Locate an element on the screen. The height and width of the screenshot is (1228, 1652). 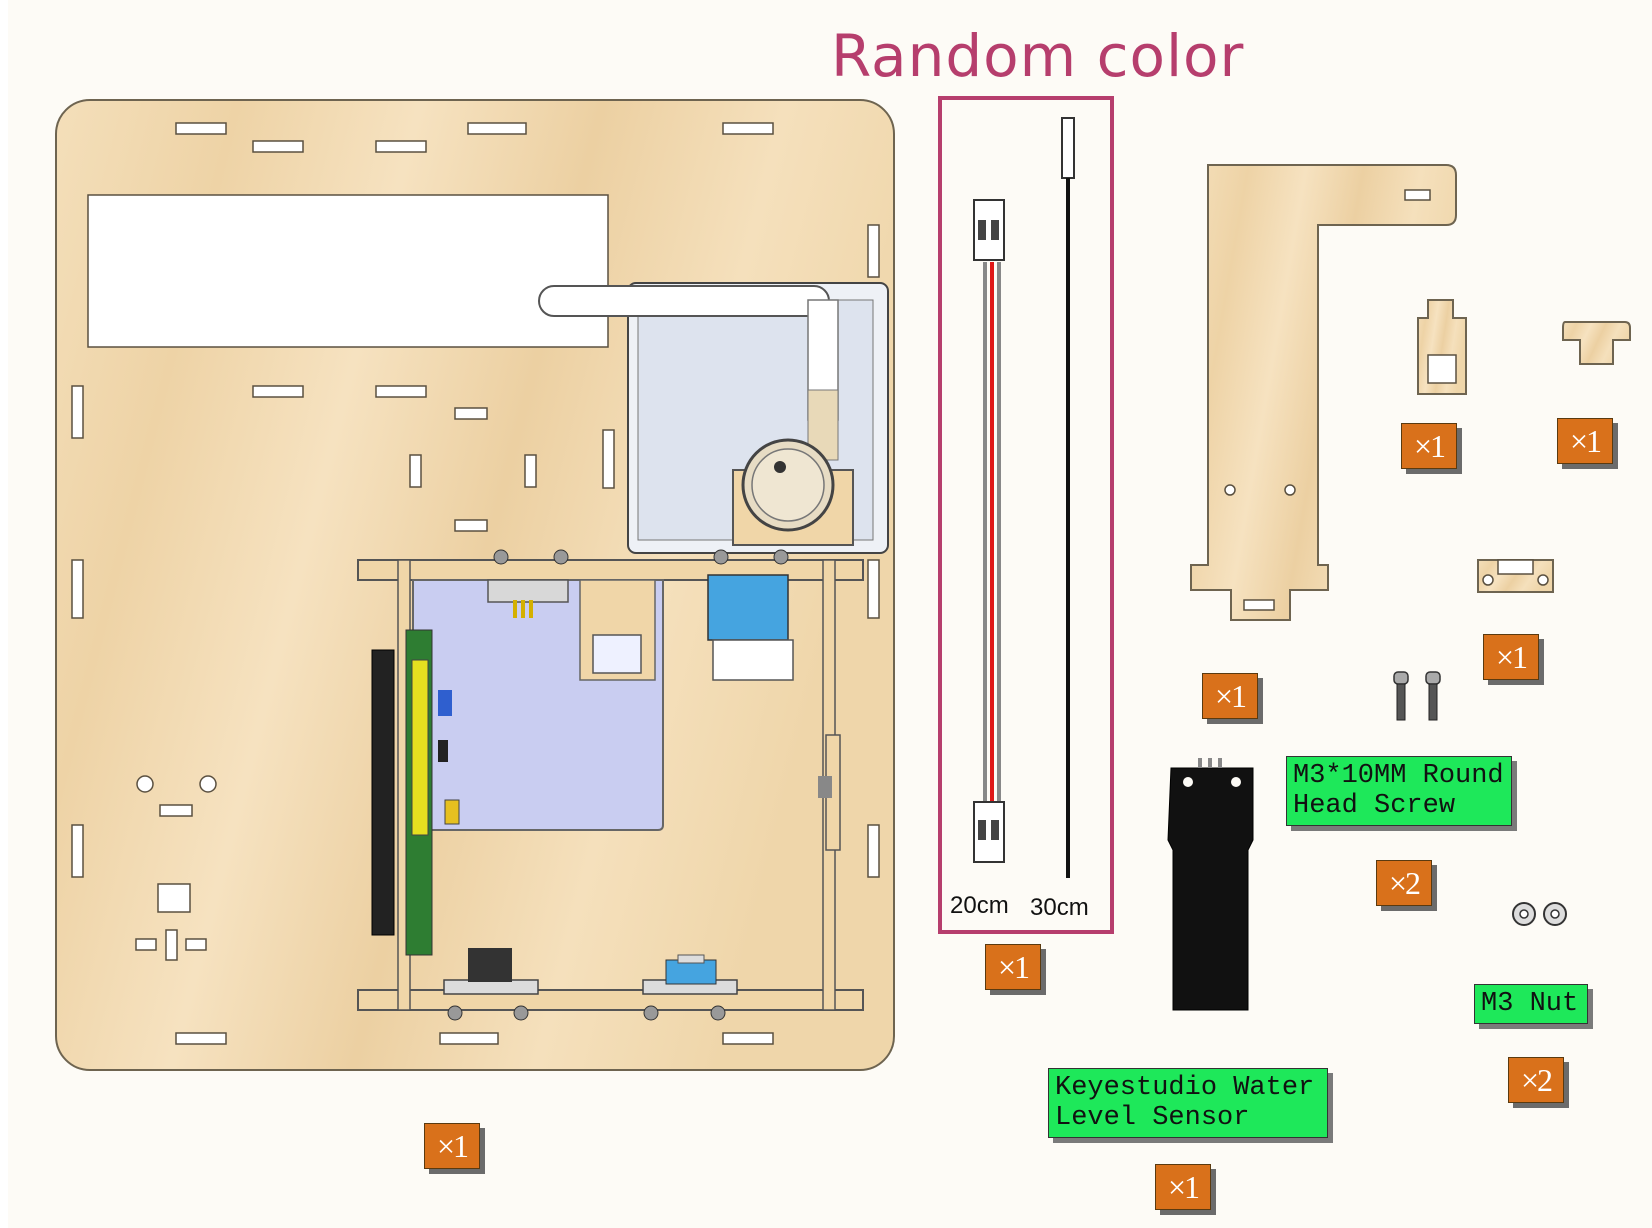
water-tank is located at coordinates (713, 418).